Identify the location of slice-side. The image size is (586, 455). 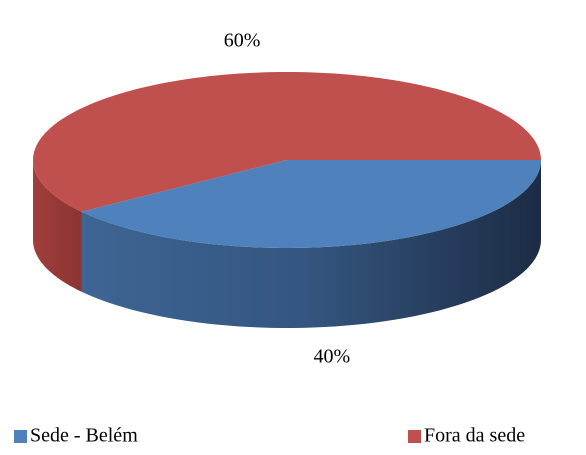
(57, 226).